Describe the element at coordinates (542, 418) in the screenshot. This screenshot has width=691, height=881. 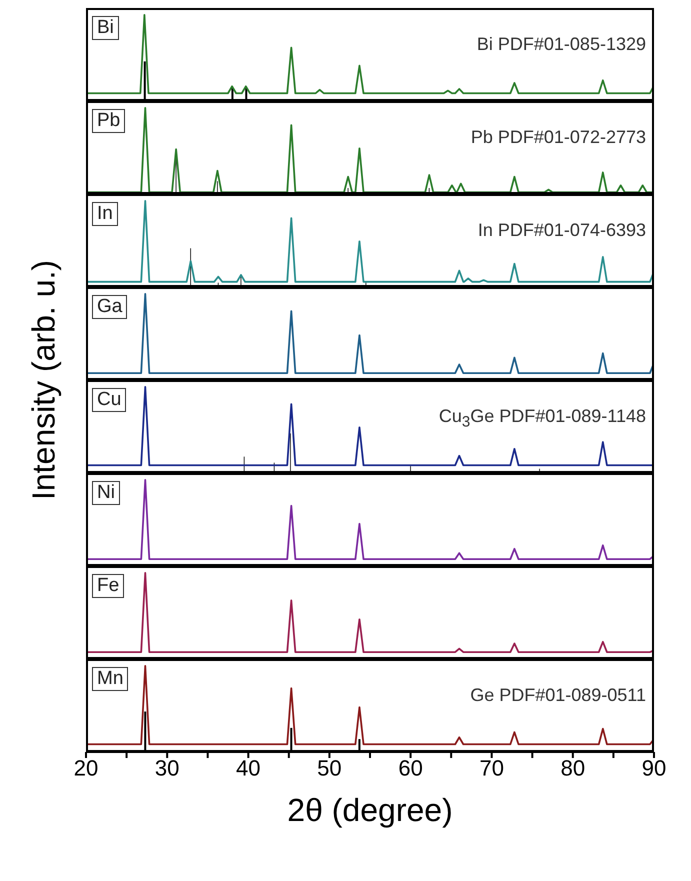
I see `annotation: Cu$_{3}$Ge PDF#01-089-1148` at that location.